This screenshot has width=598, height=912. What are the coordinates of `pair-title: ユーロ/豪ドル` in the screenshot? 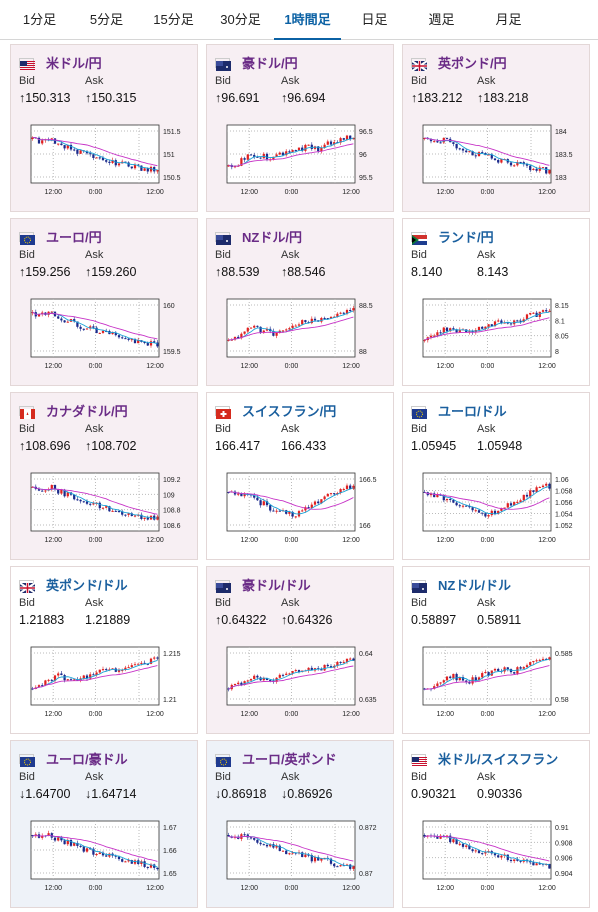 It's located at (73, 758).